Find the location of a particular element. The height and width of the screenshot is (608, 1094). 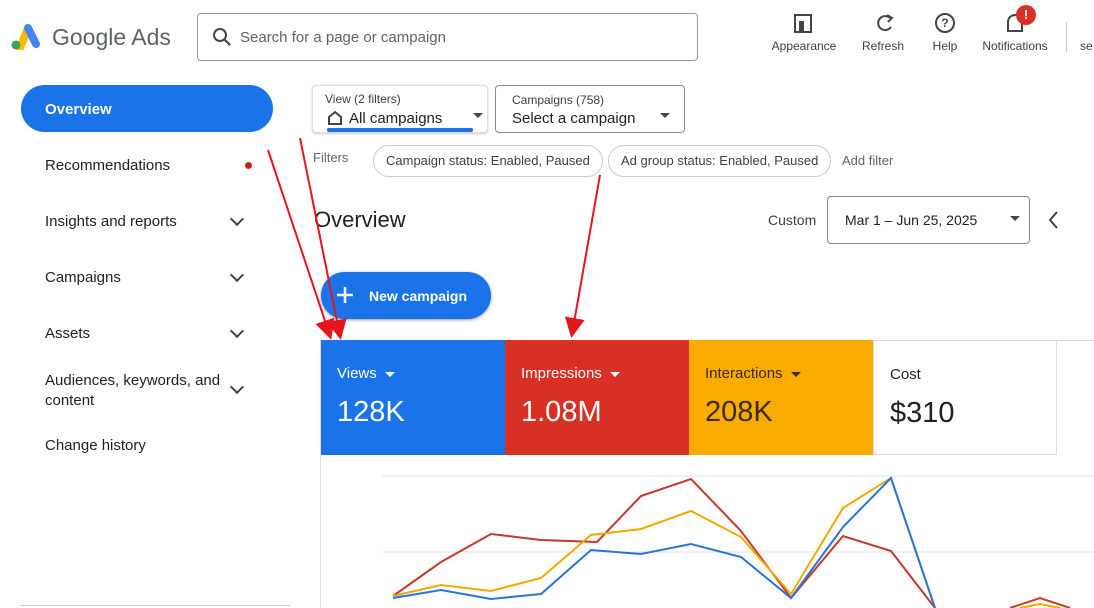

nav-item: Change history is located at coordinates (95, 445).